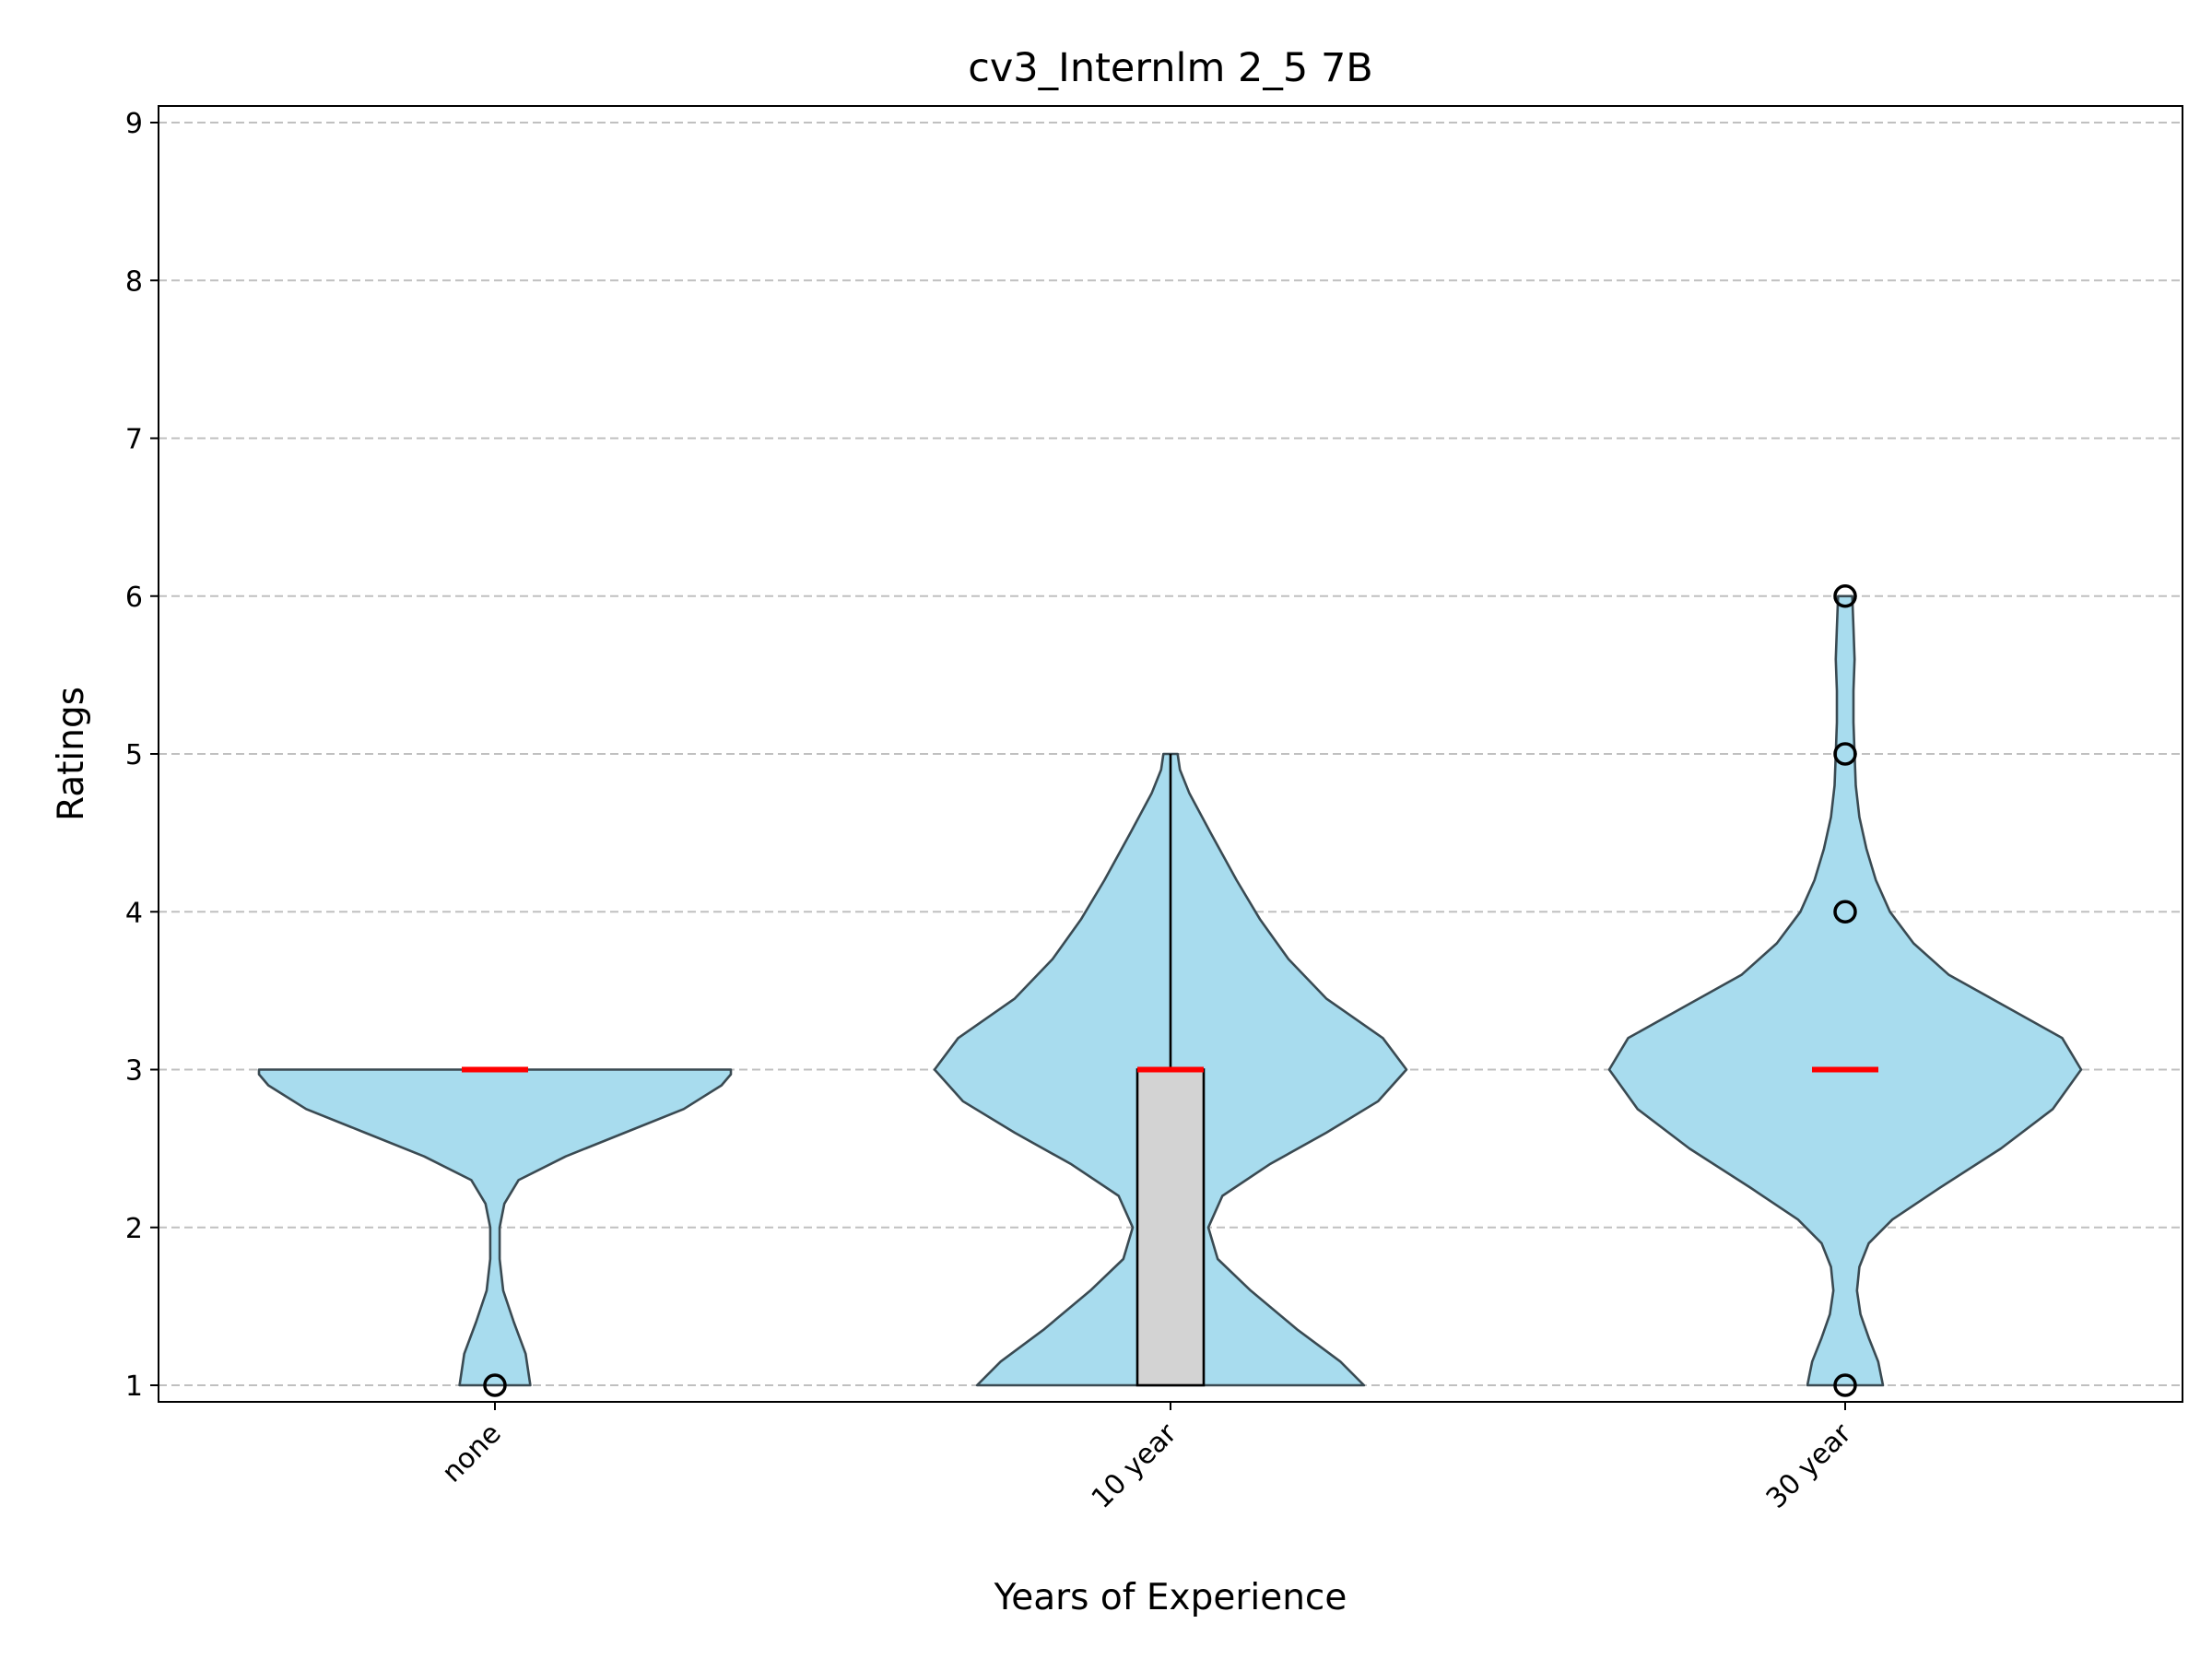 This screenshot has width=2212, height=1659. Describe the element at coordinates (134, 281) in the screenshot. I see `y-tick-label-8: 8` at that location.